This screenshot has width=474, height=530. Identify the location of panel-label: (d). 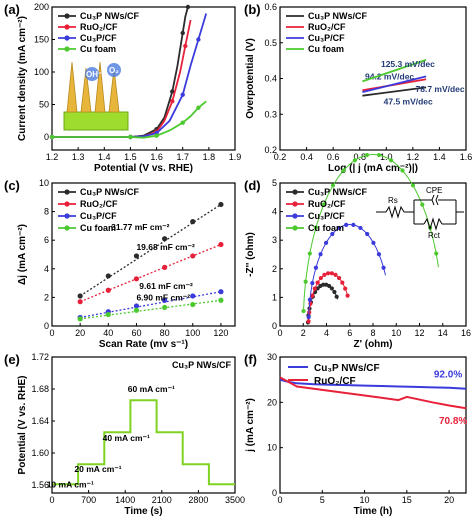
(252, 185).